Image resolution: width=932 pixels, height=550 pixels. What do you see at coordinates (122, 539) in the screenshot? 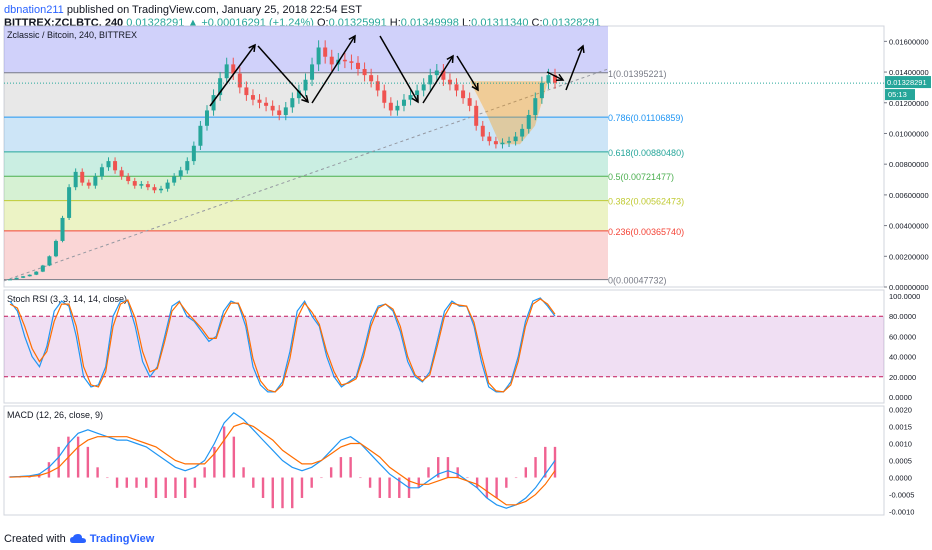
I see `tradingview-brand-link: TradingView` at bounding box center [122, 539].